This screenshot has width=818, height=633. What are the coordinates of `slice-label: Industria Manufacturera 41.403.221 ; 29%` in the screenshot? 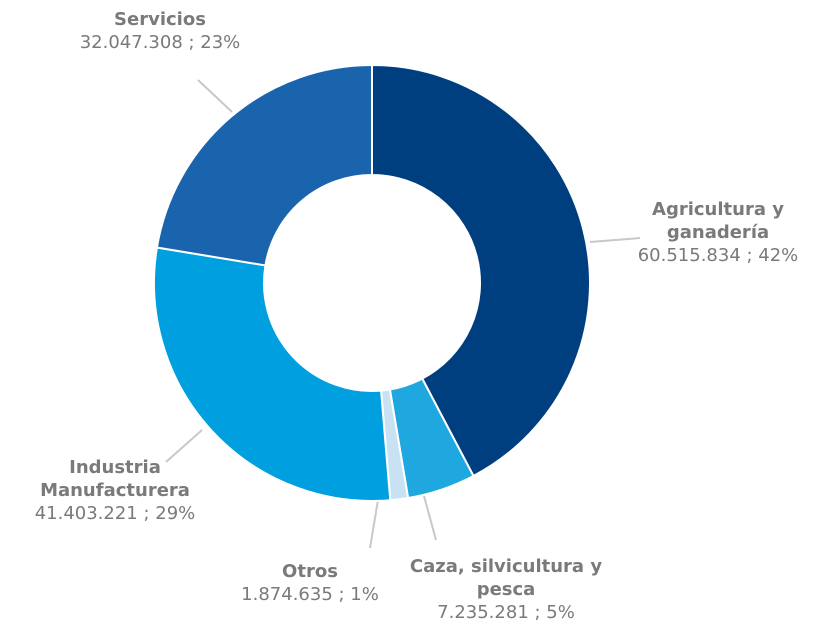 It's located at (115, 490).